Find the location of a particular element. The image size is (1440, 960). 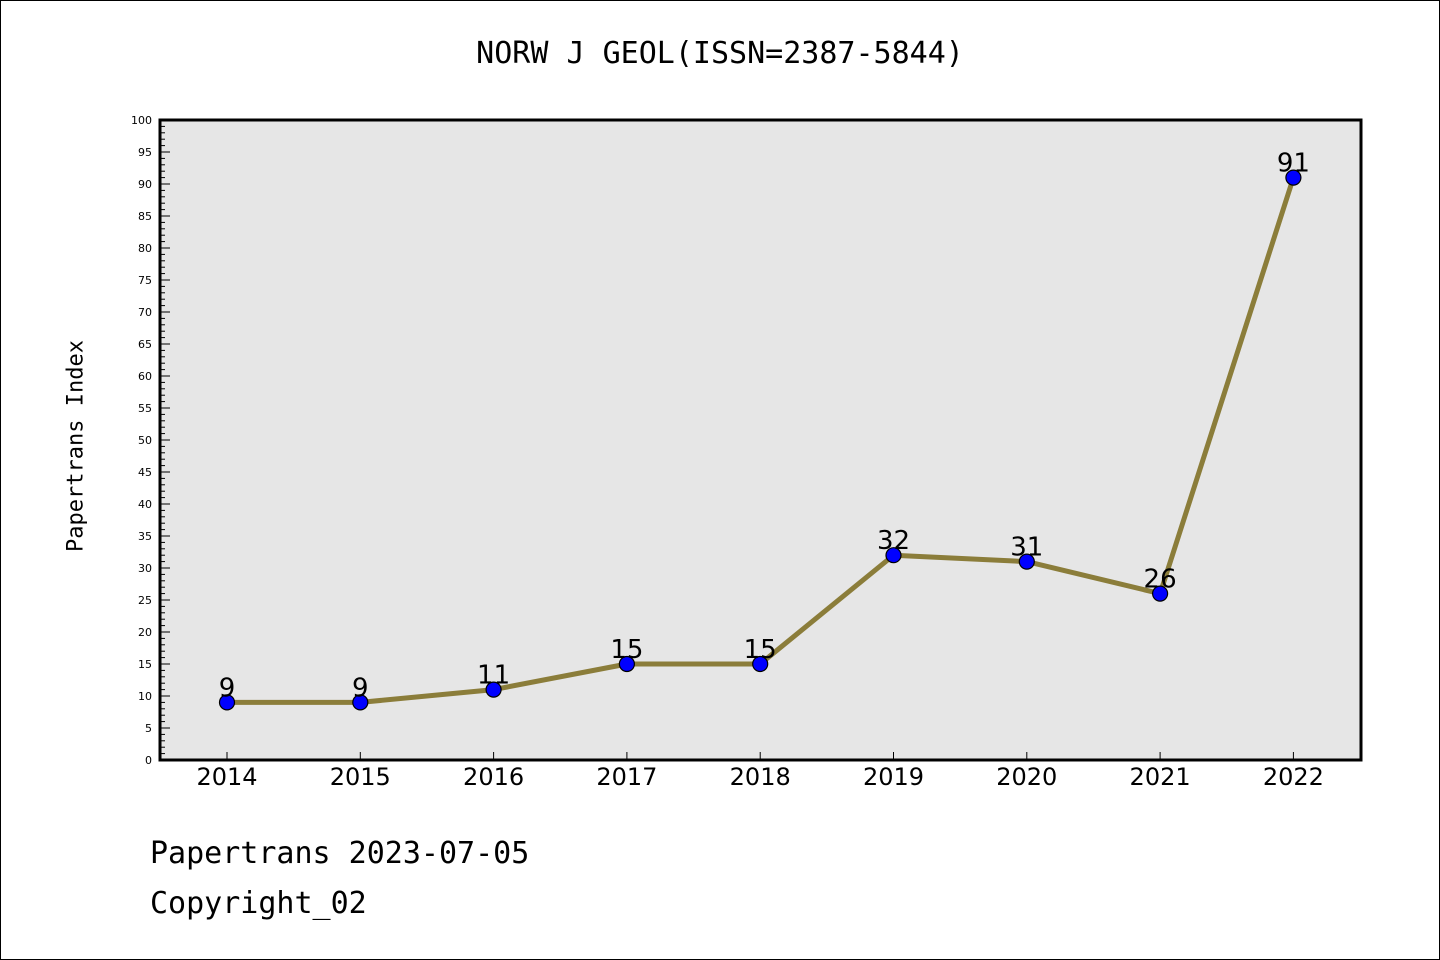

y-tick-label: 90 is located at coordinates (145, 184).